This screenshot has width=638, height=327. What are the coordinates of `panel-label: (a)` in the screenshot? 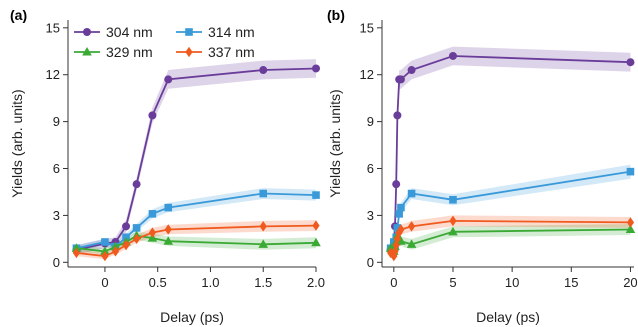 It's located at (18, 15).